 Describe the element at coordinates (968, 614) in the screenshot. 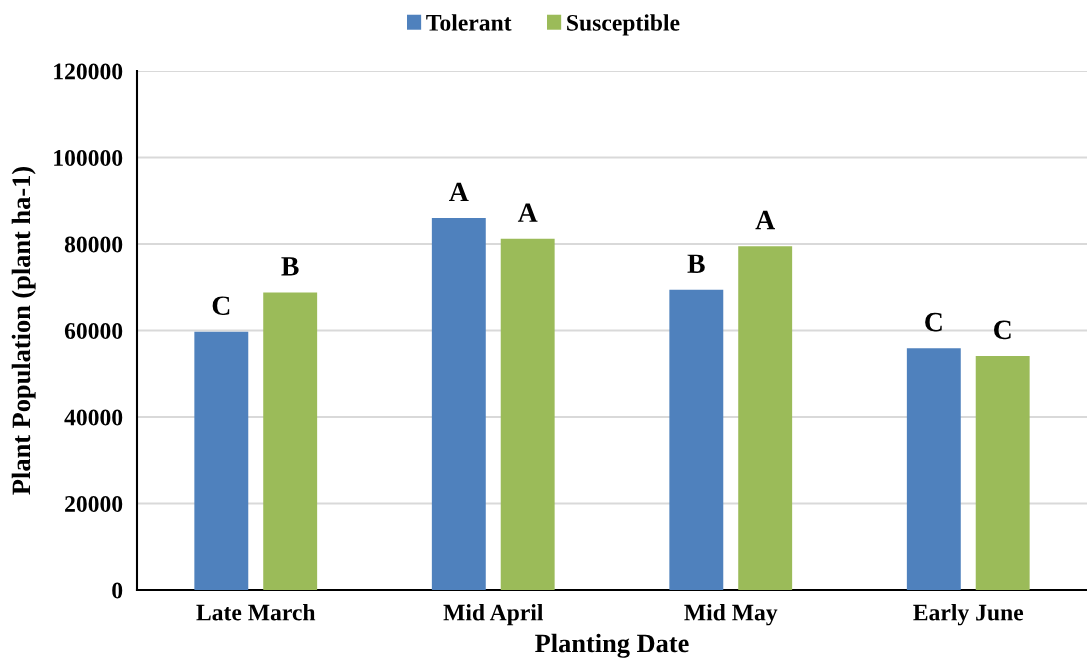

I see `x-tick-label: Early June` at that location.